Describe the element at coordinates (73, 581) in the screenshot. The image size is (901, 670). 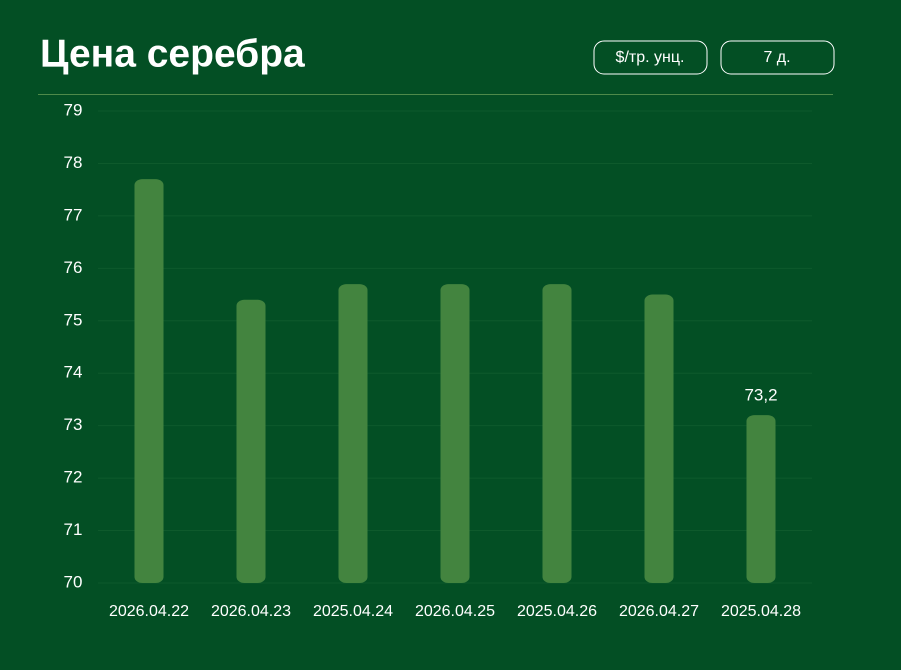
I see `y-tick-label: 70` at that location.